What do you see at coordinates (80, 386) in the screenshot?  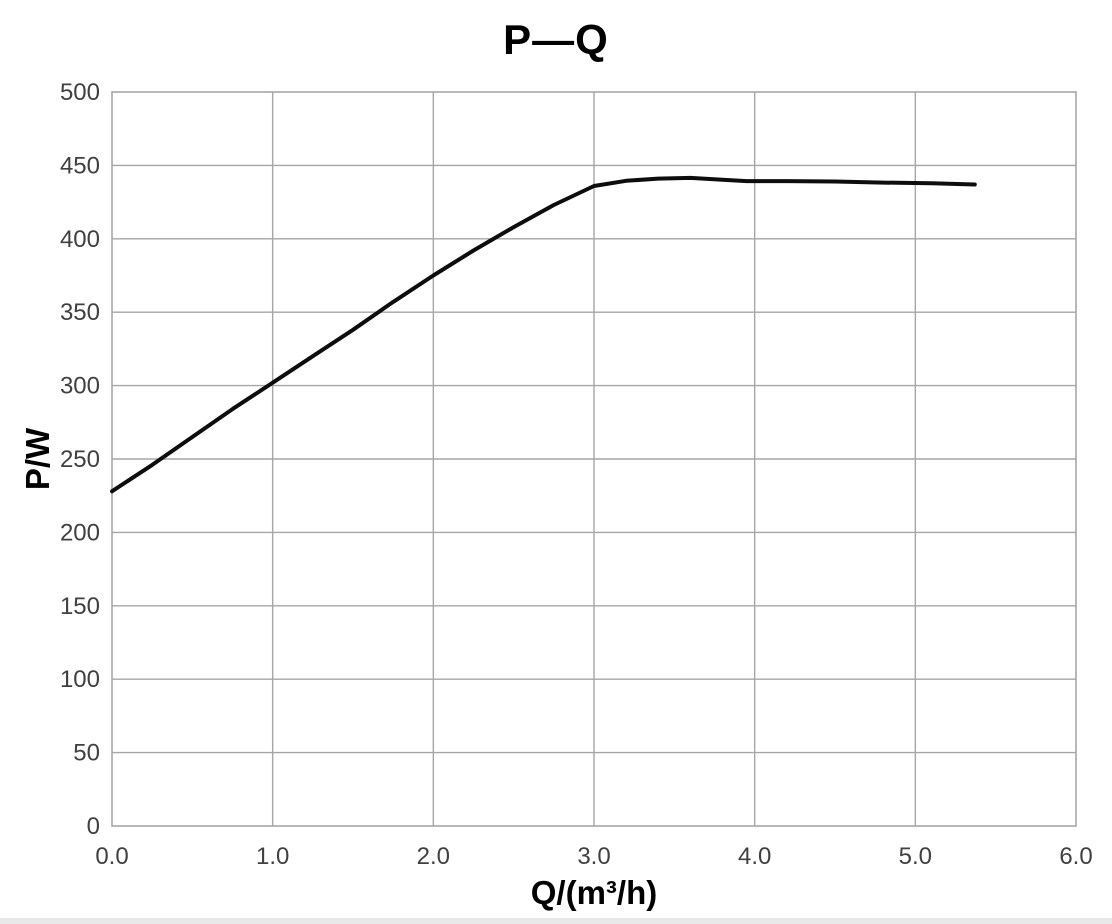 I see `y-tick-label: 300` at bounding box center [80, 386].